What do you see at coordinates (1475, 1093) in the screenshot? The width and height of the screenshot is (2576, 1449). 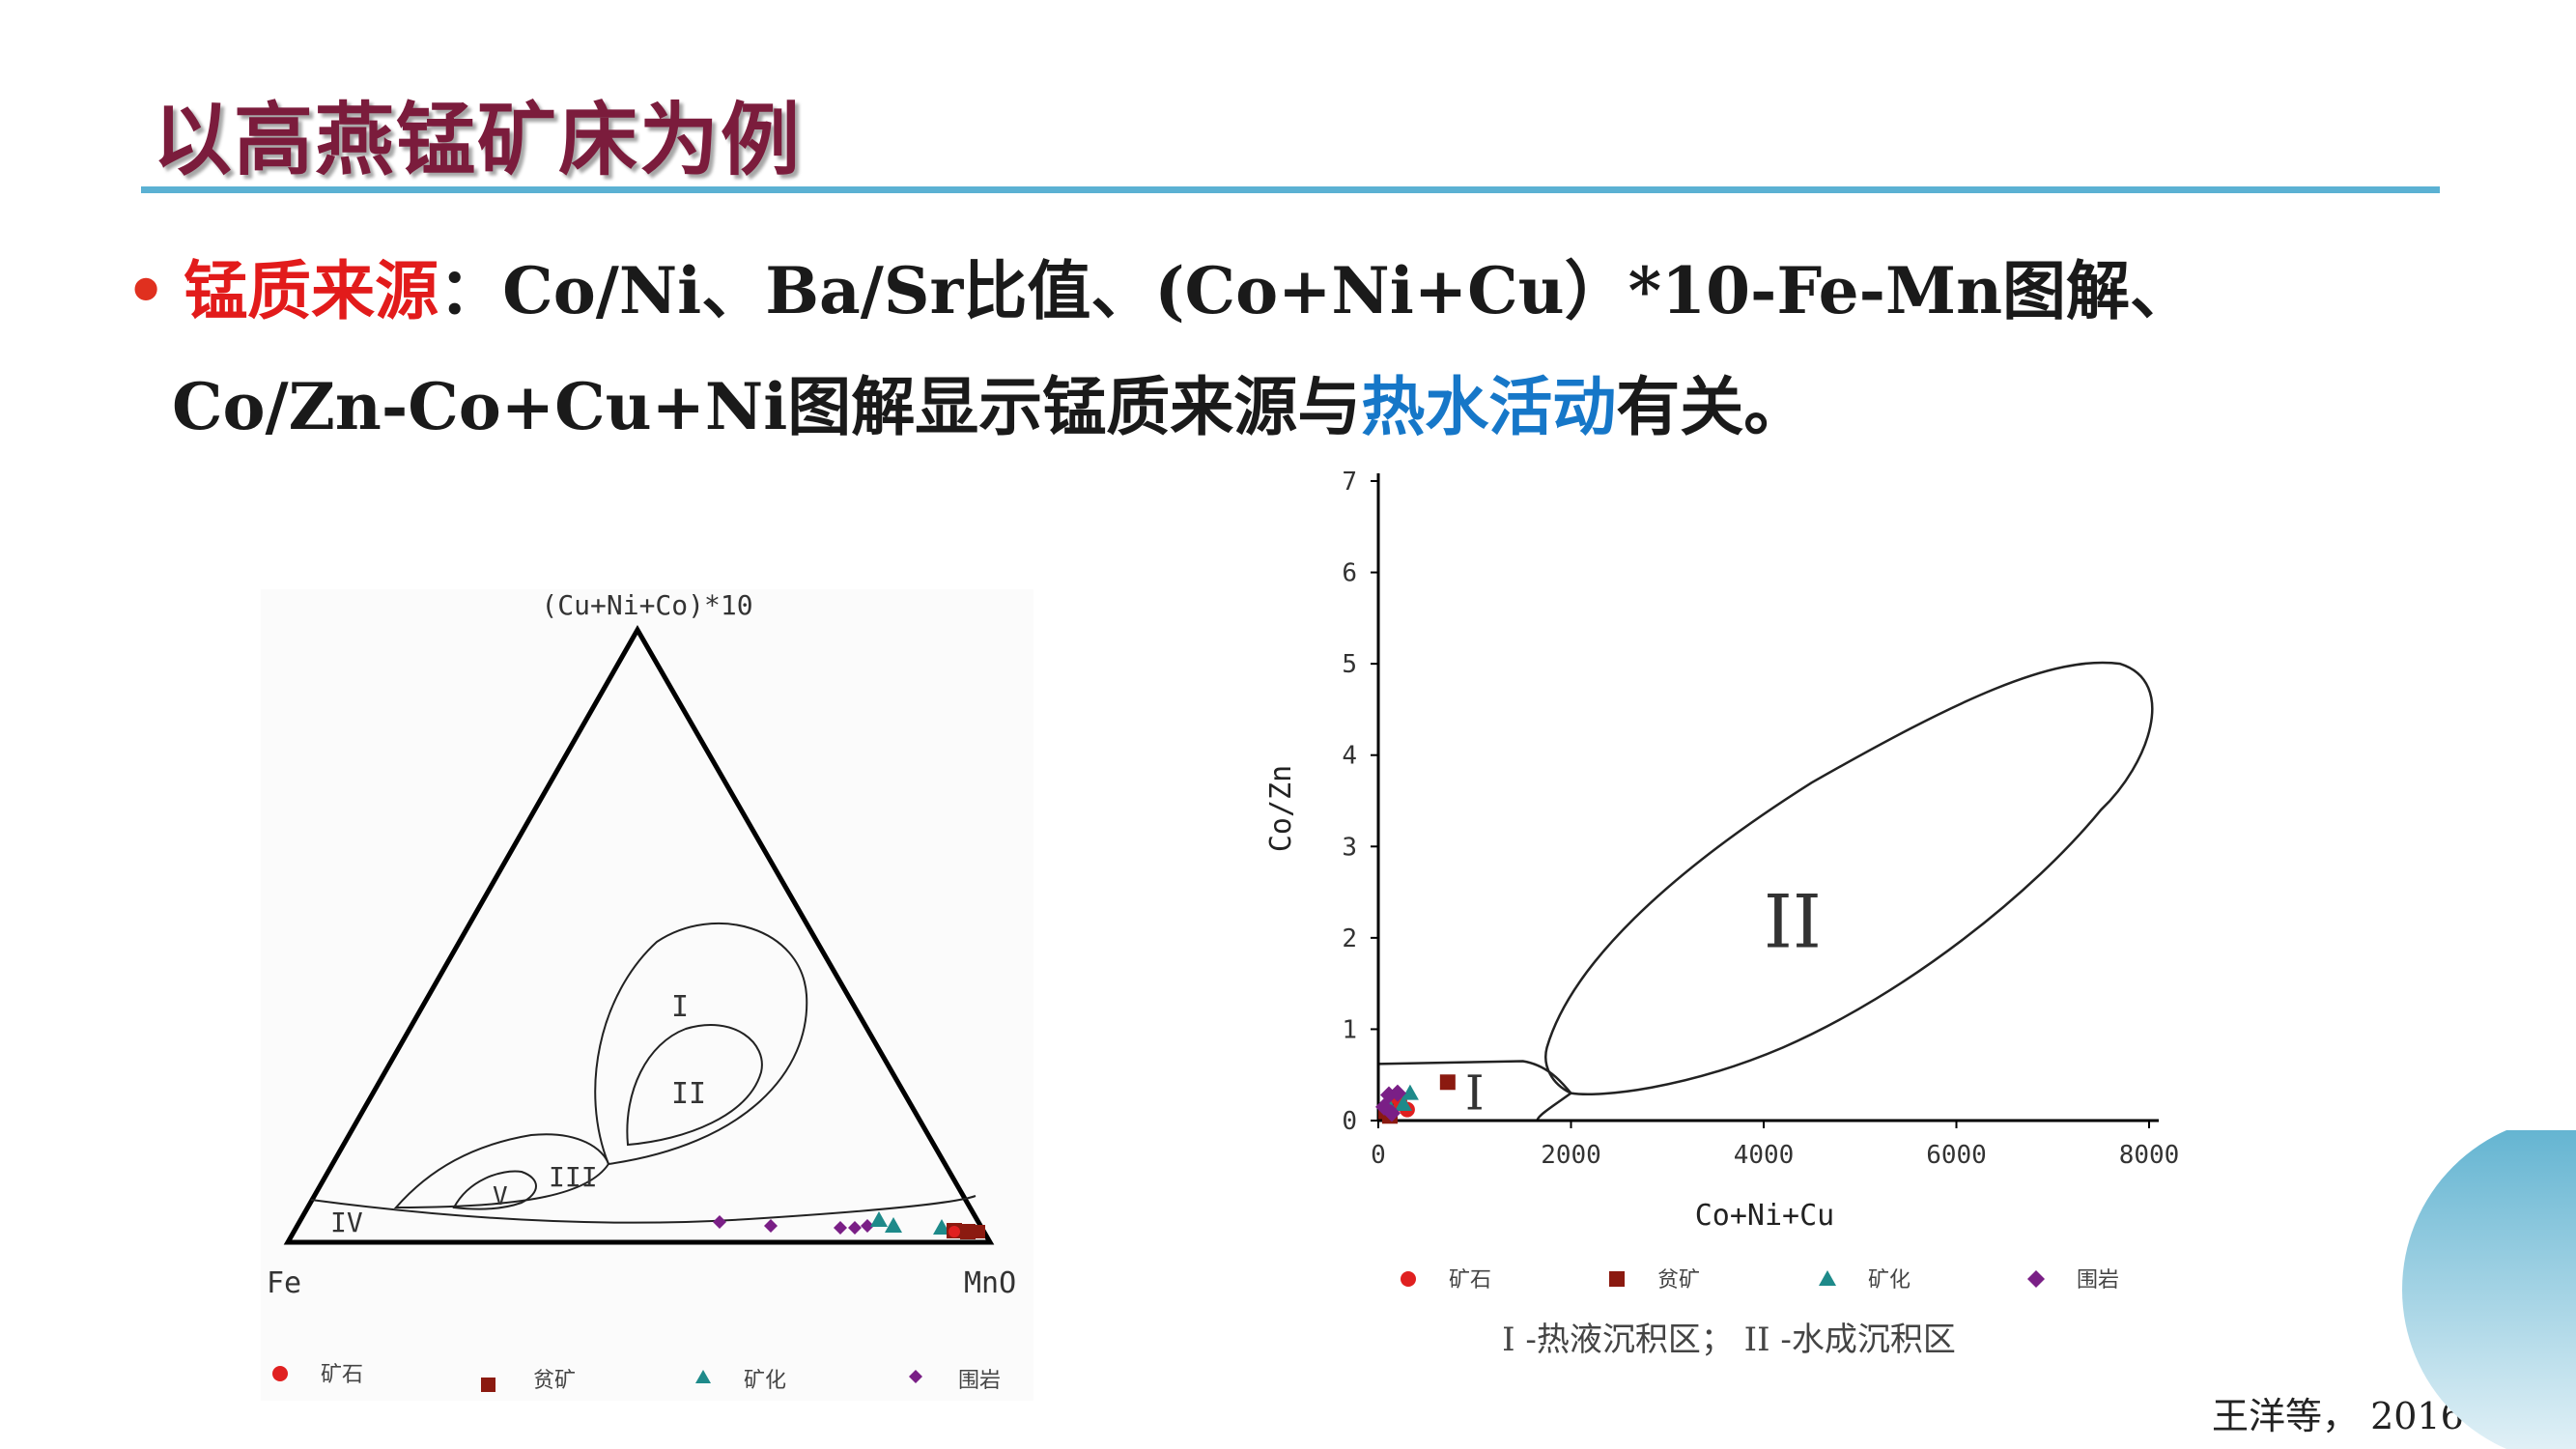 I see `scatter-region-label-i: I` at bounding box center [1475, 1093].